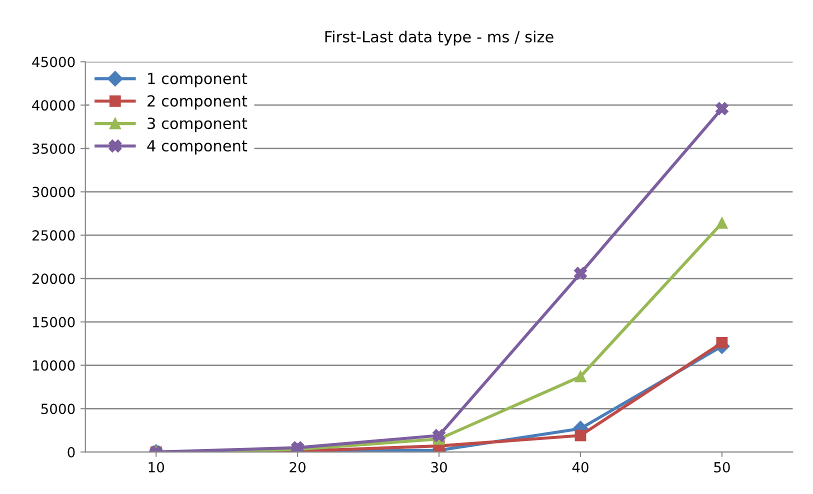  I want to click on y-tick-label: 10000, so click(53, 365).